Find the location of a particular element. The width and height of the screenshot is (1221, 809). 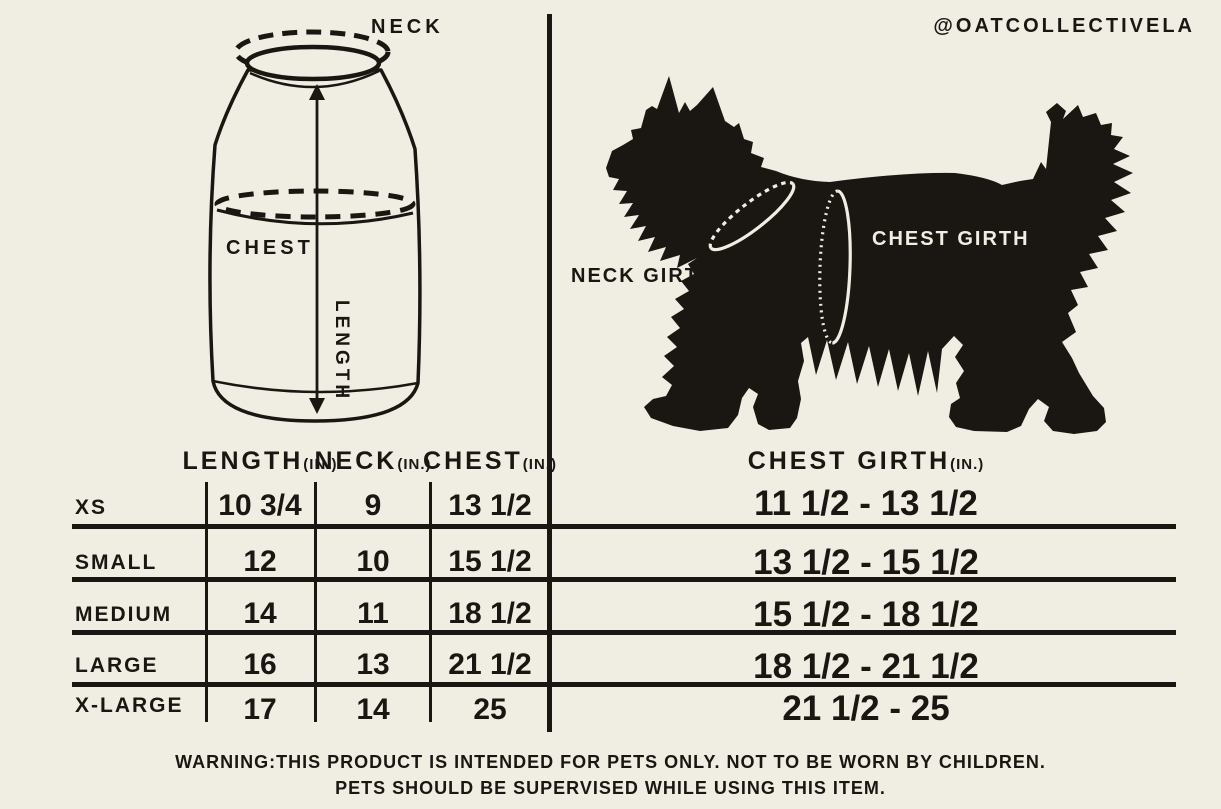

hem-seam-line is located at coordinates (315, 386).